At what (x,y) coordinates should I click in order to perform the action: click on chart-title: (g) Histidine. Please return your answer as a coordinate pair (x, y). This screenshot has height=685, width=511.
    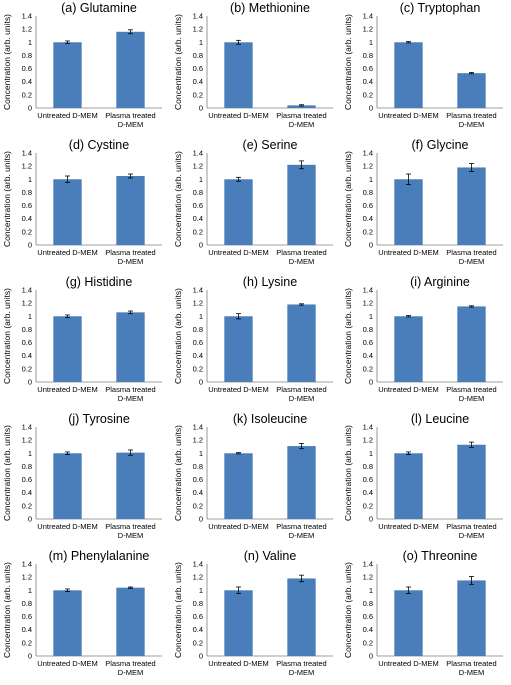
    Looking at the image, I should click on (99, 282).